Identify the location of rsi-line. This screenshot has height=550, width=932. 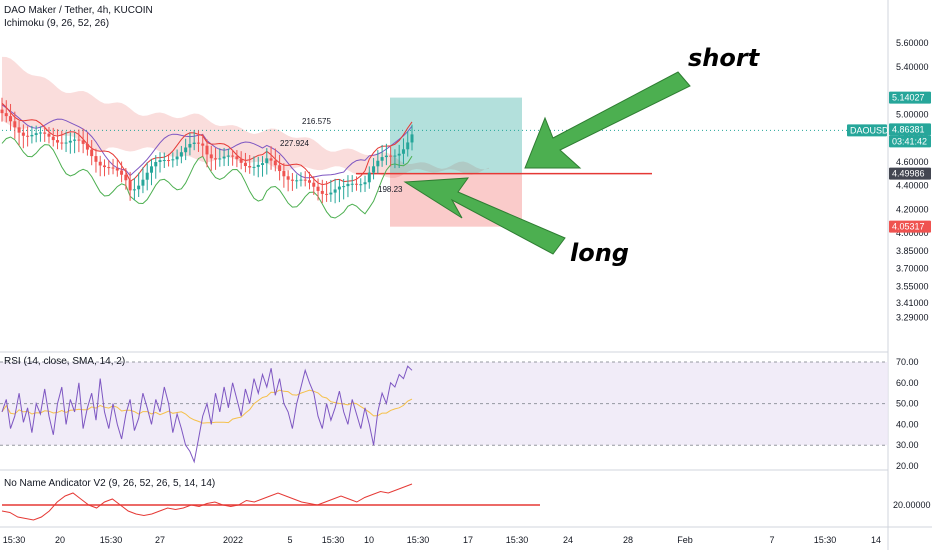
(207, 414).